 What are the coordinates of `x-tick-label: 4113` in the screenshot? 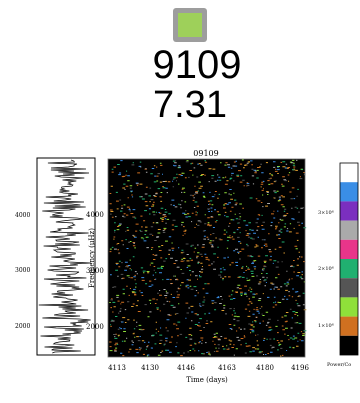 It's located at (117, 368).